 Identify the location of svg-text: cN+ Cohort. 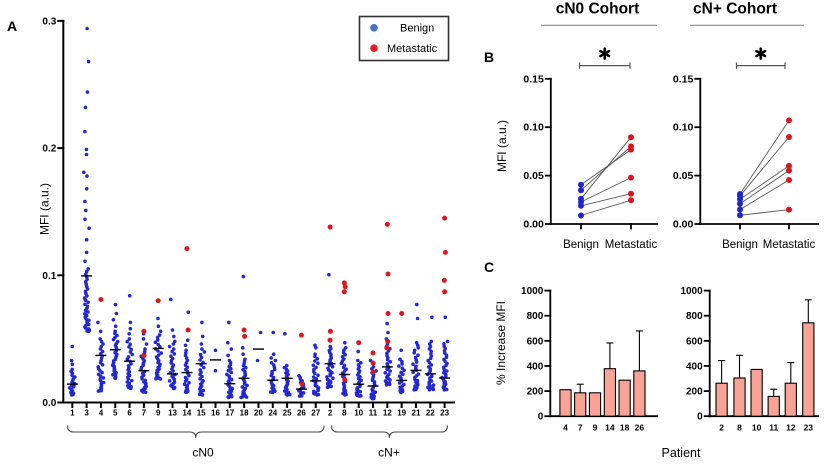
(735, 9).